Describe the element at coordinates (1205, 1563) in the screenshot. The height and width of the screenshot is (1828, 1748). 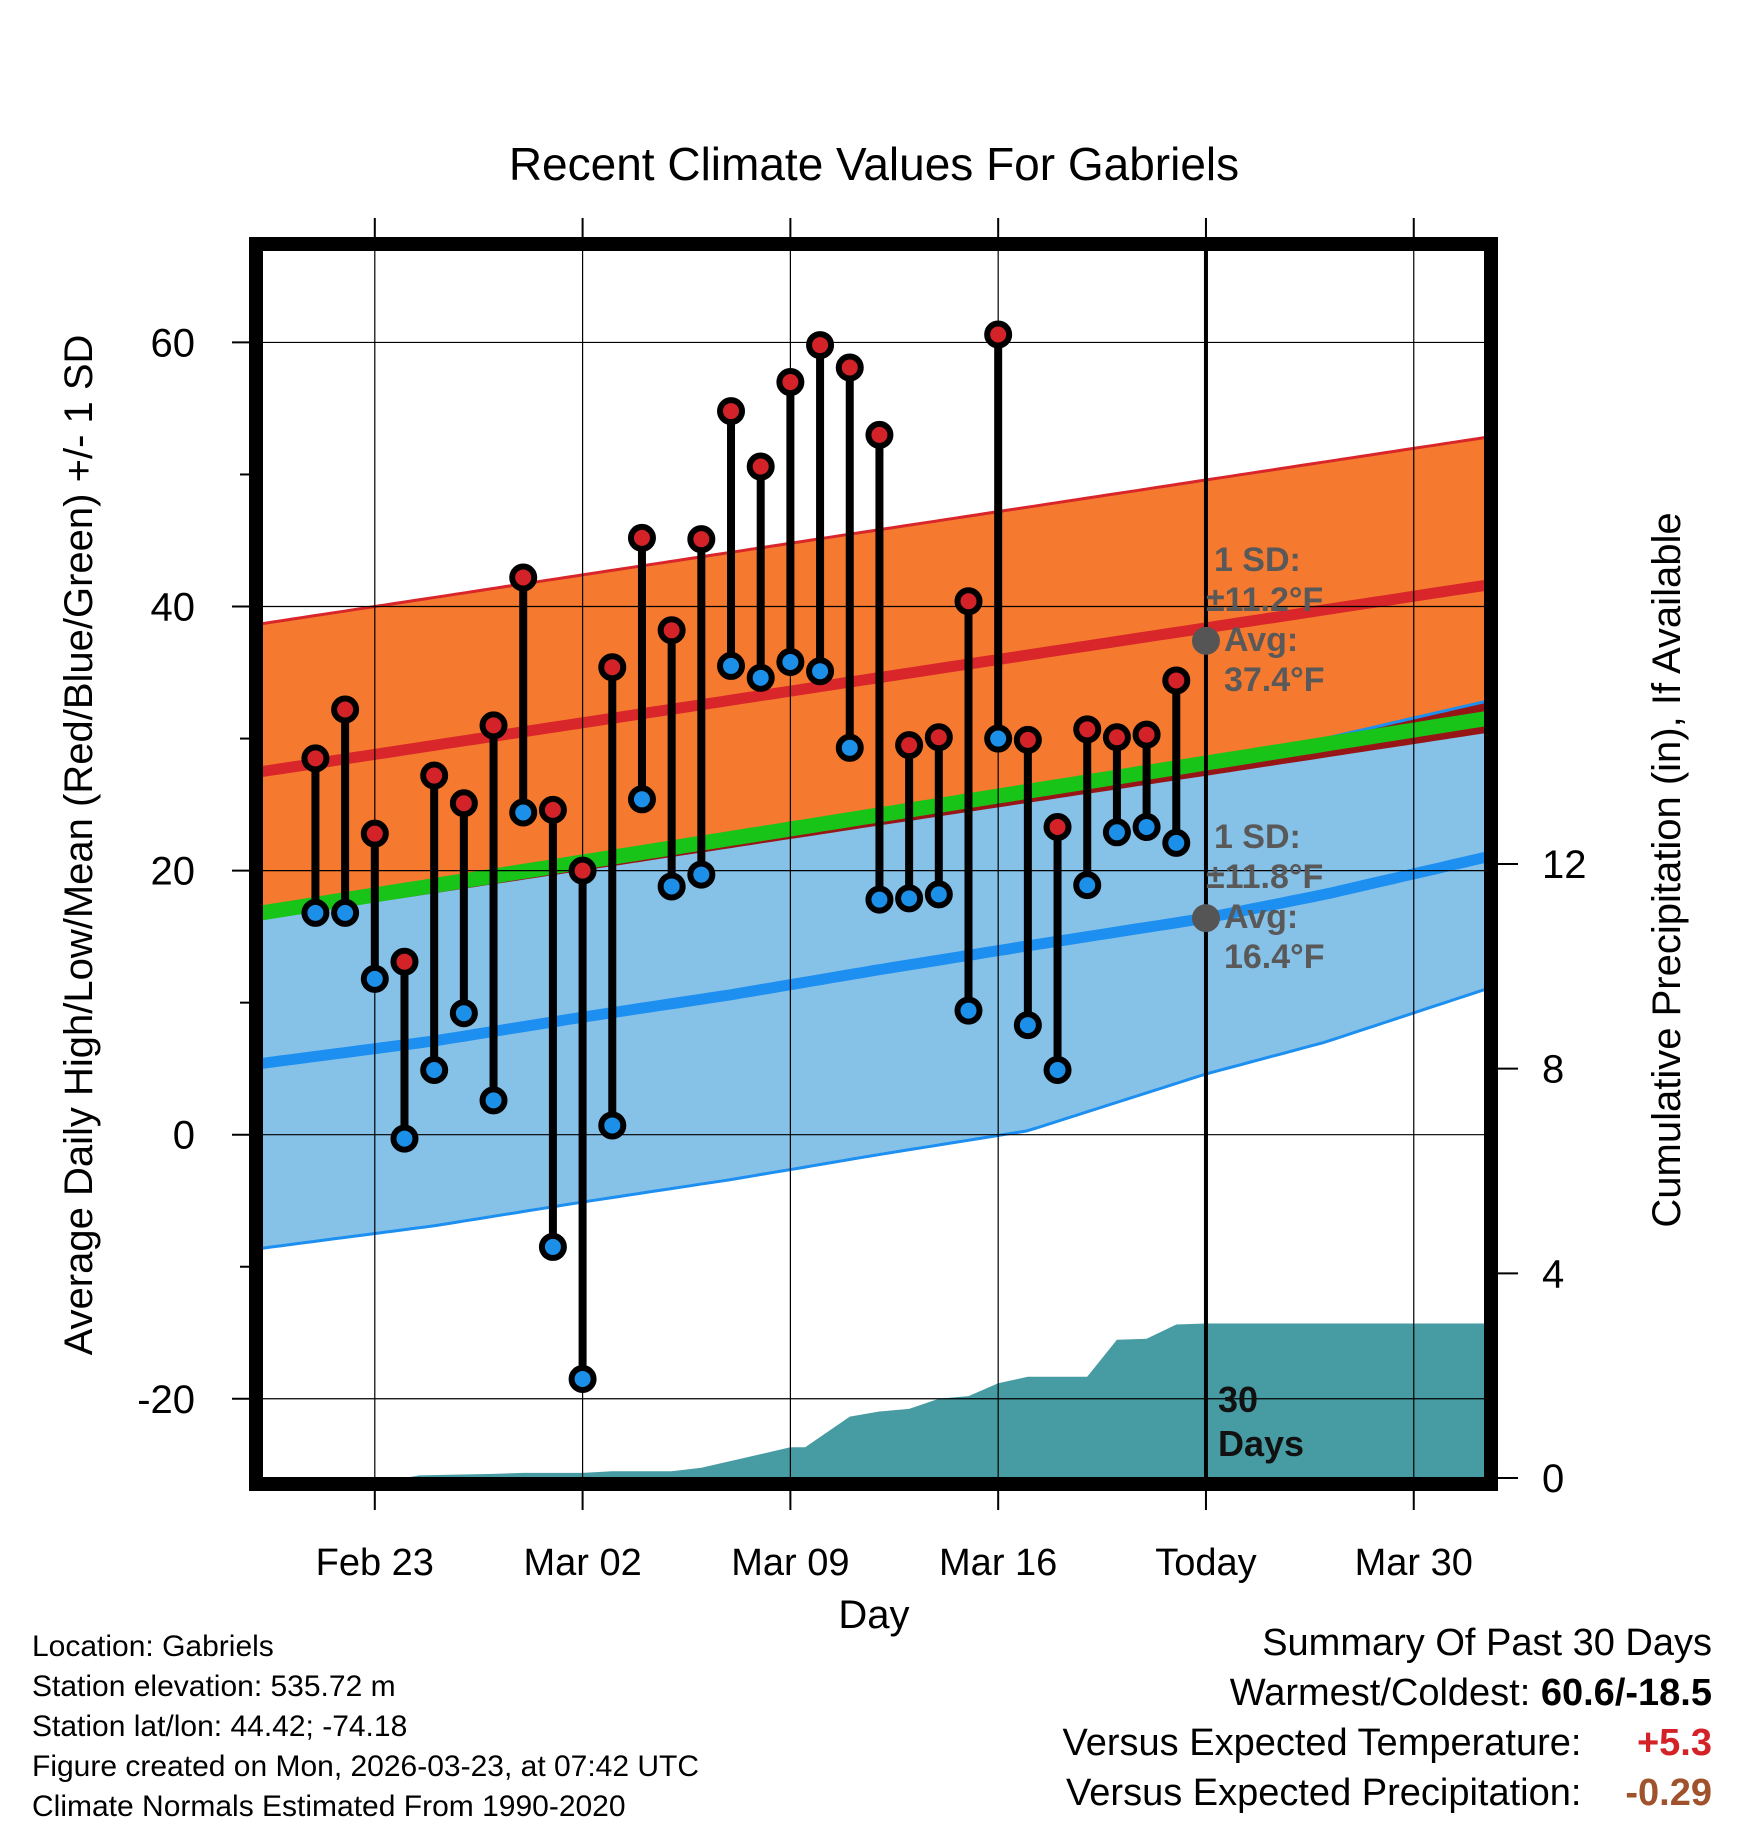
I see `x-tick-label: Today` at that location.